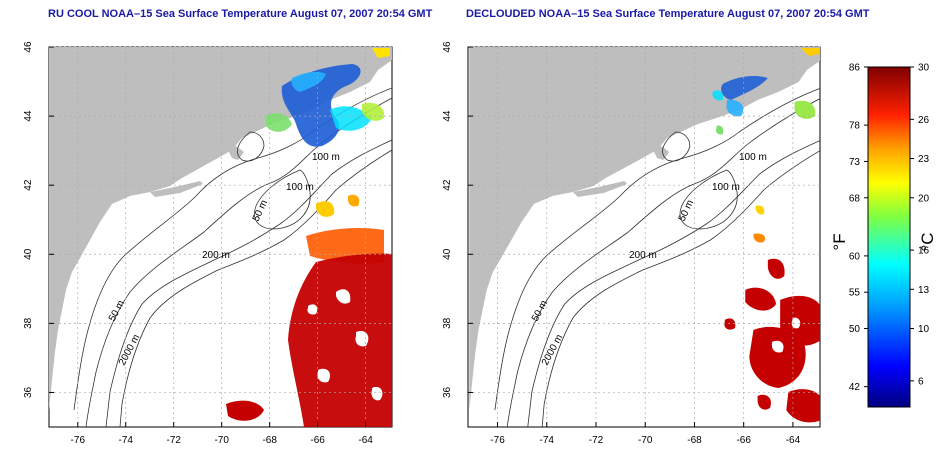  Describe the element at coordinates (855, 126) in the screenshot. I see `fahrenheit-tick-label: 78` at that location.